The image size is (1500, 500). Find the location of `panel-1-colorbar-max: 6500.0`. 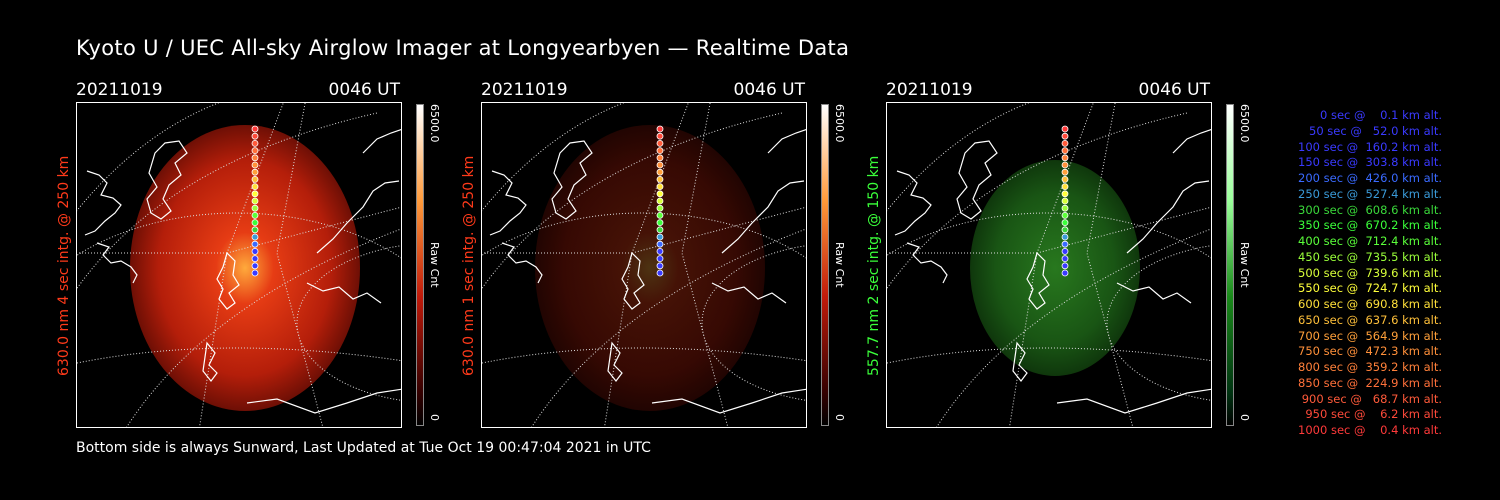

panel-1-colorbar-max: 6500.0 is located at coordinates (434, 123).